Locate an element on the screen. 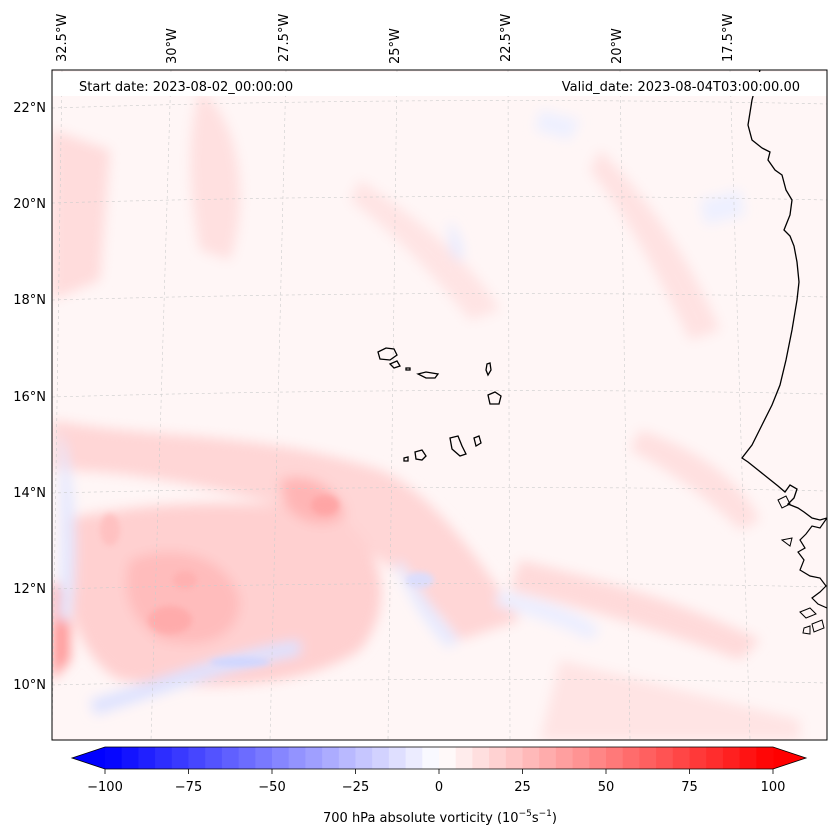  colorbar-tick-label: 75 is located at coordinates (689, 787).